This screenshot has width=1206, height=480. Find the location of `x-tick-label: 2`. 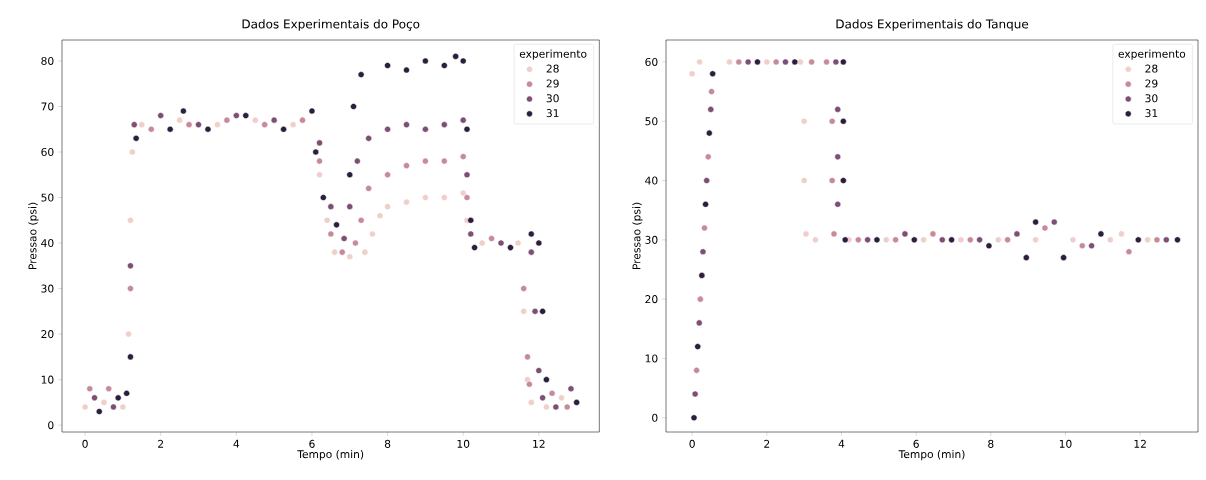

x-tick-label: 2 is located at coordinates (767, 443).